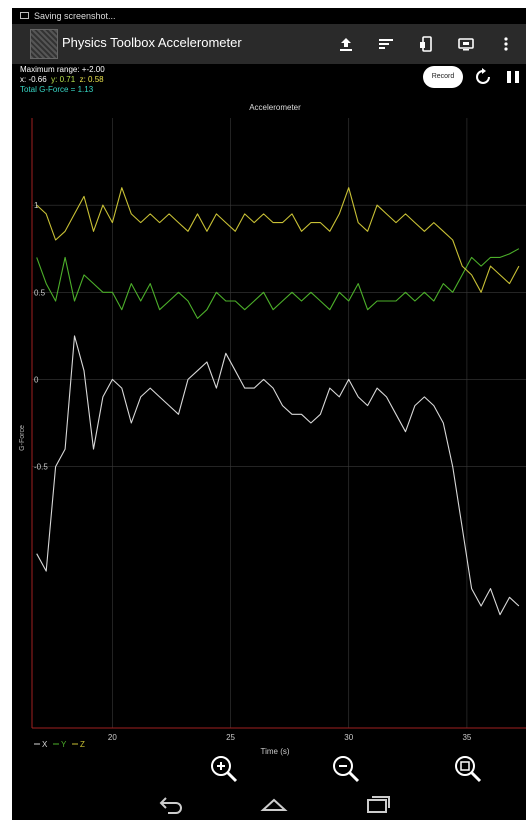 The width and height of the screenshot is (530, 820). Describe the element at coordinates (40, 292) in the screenshot. I see `y-tick-label: 0.5` at that location.